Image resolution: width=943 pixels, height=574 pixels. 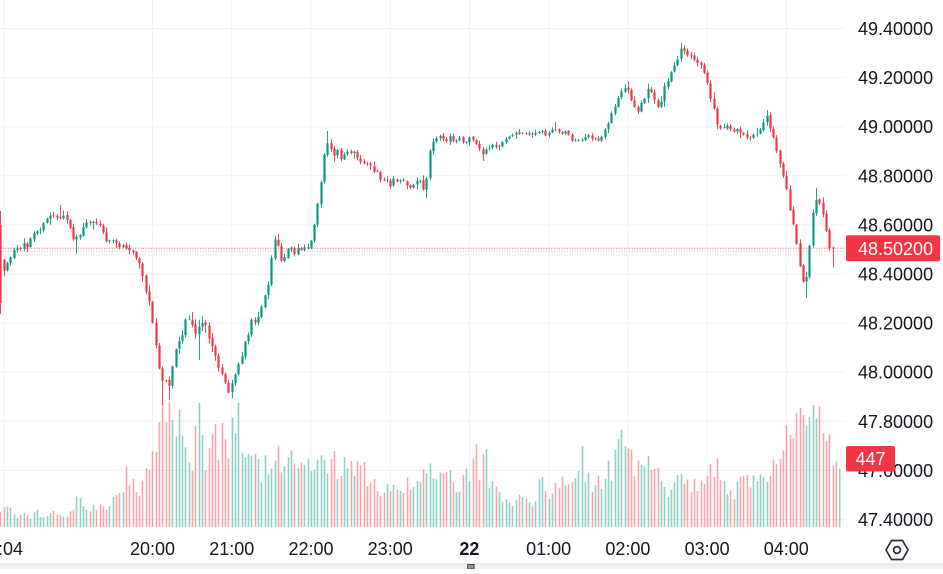 I want to click on svg-text: 48.80000, so click(x=895, y=176).